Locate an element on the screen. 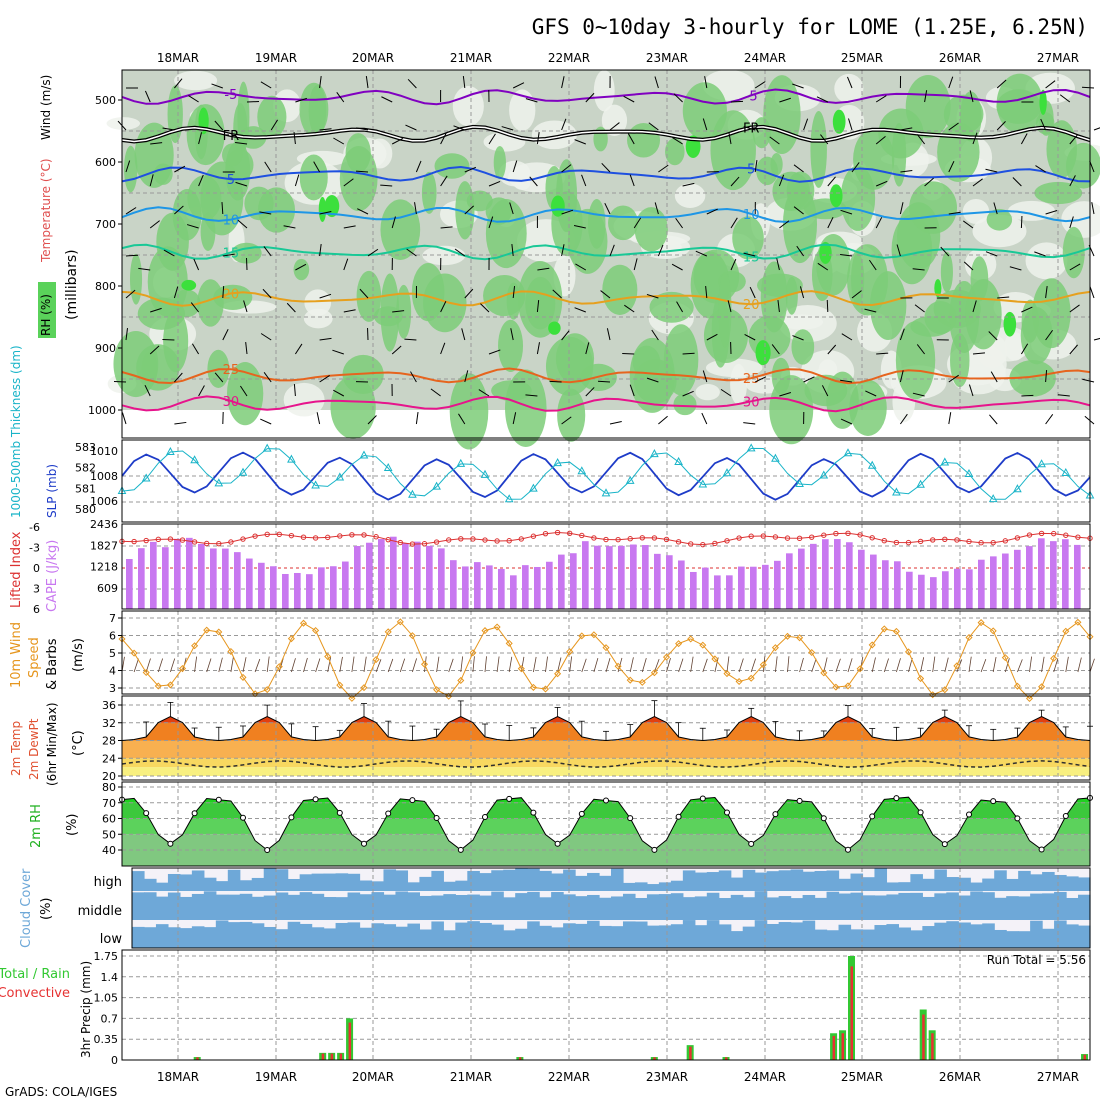  isotherm-label-5-1: 5 is located at coordinates (751, 169).